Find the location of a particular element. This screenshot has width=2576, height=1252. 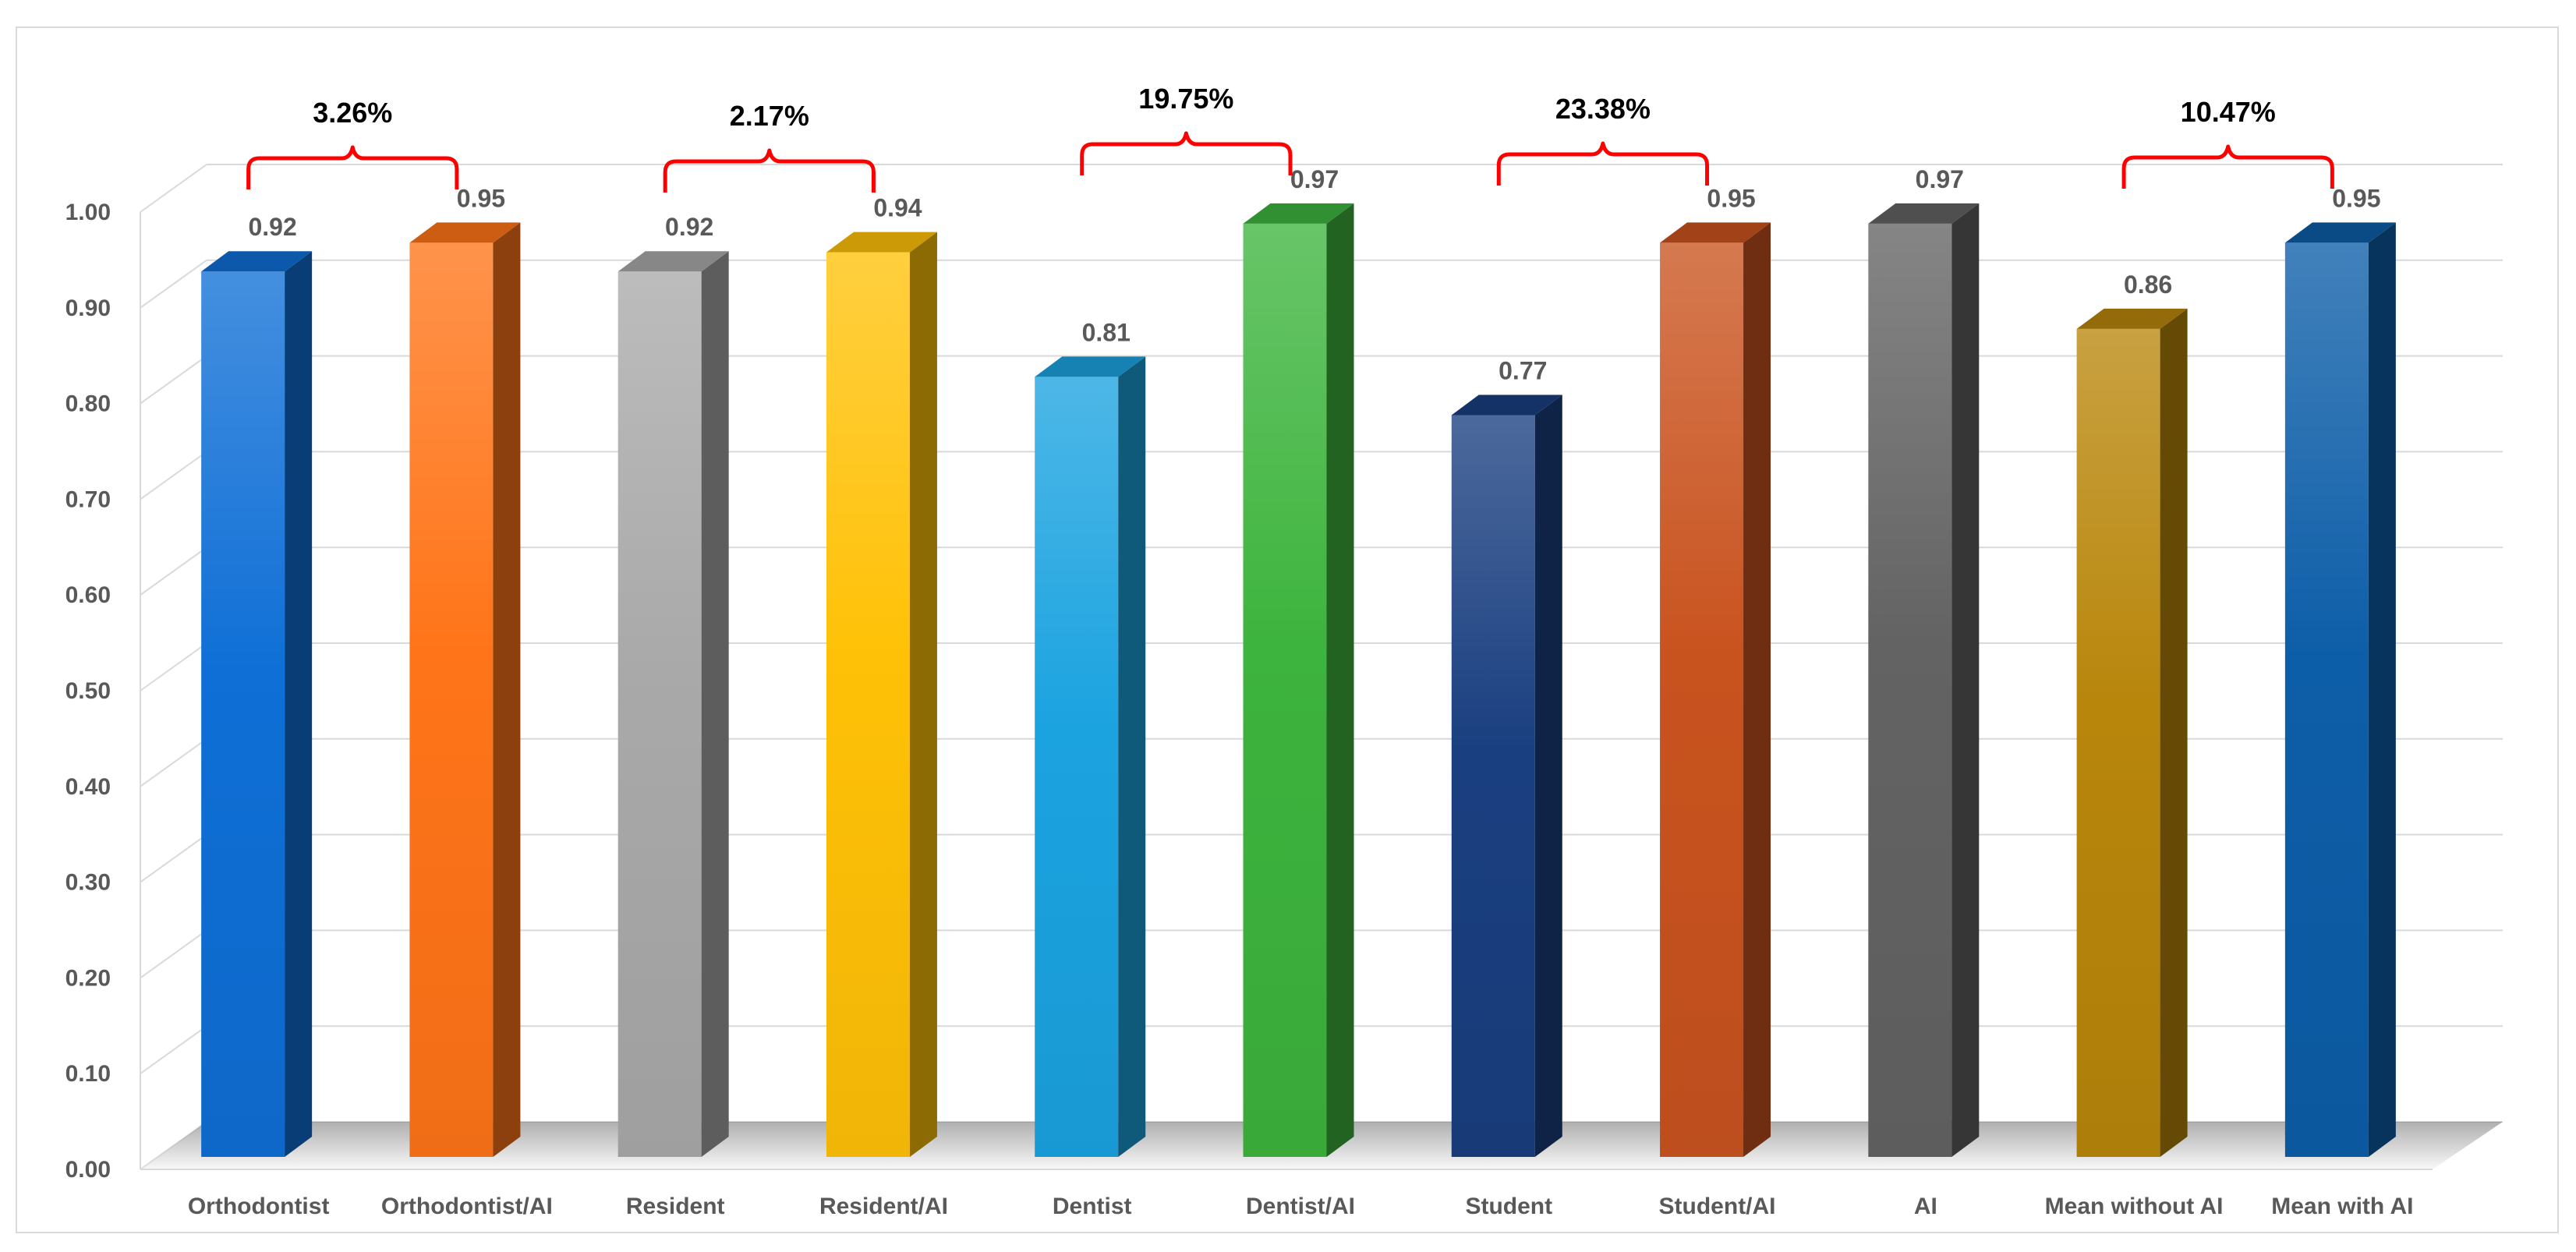

percent-bracket: 19.75% is located at coordinates (1186, 129).